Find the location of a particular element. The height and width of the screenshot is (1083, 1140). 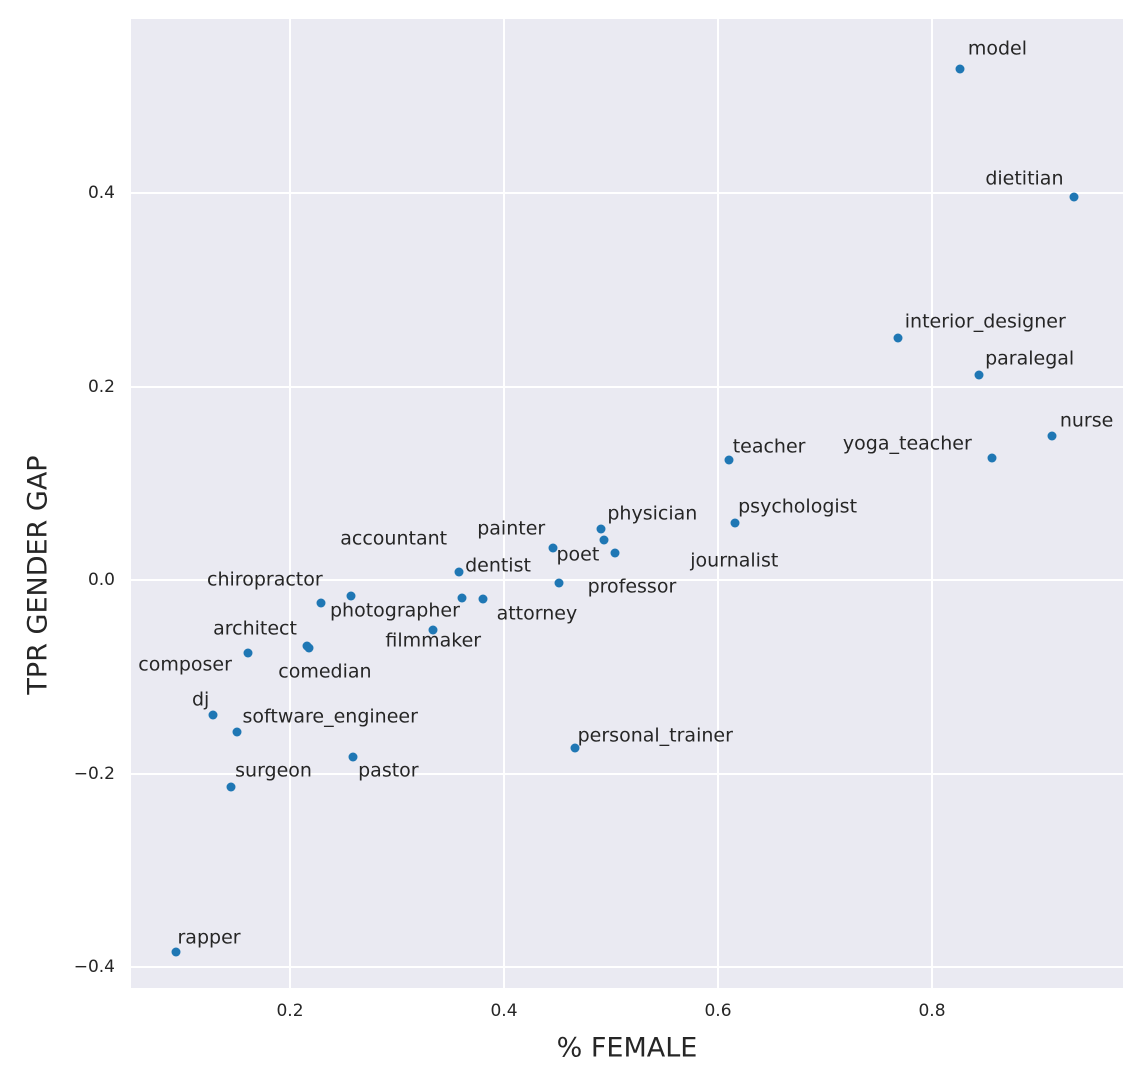

data-point-comedian is located at coordinates (309, 648).